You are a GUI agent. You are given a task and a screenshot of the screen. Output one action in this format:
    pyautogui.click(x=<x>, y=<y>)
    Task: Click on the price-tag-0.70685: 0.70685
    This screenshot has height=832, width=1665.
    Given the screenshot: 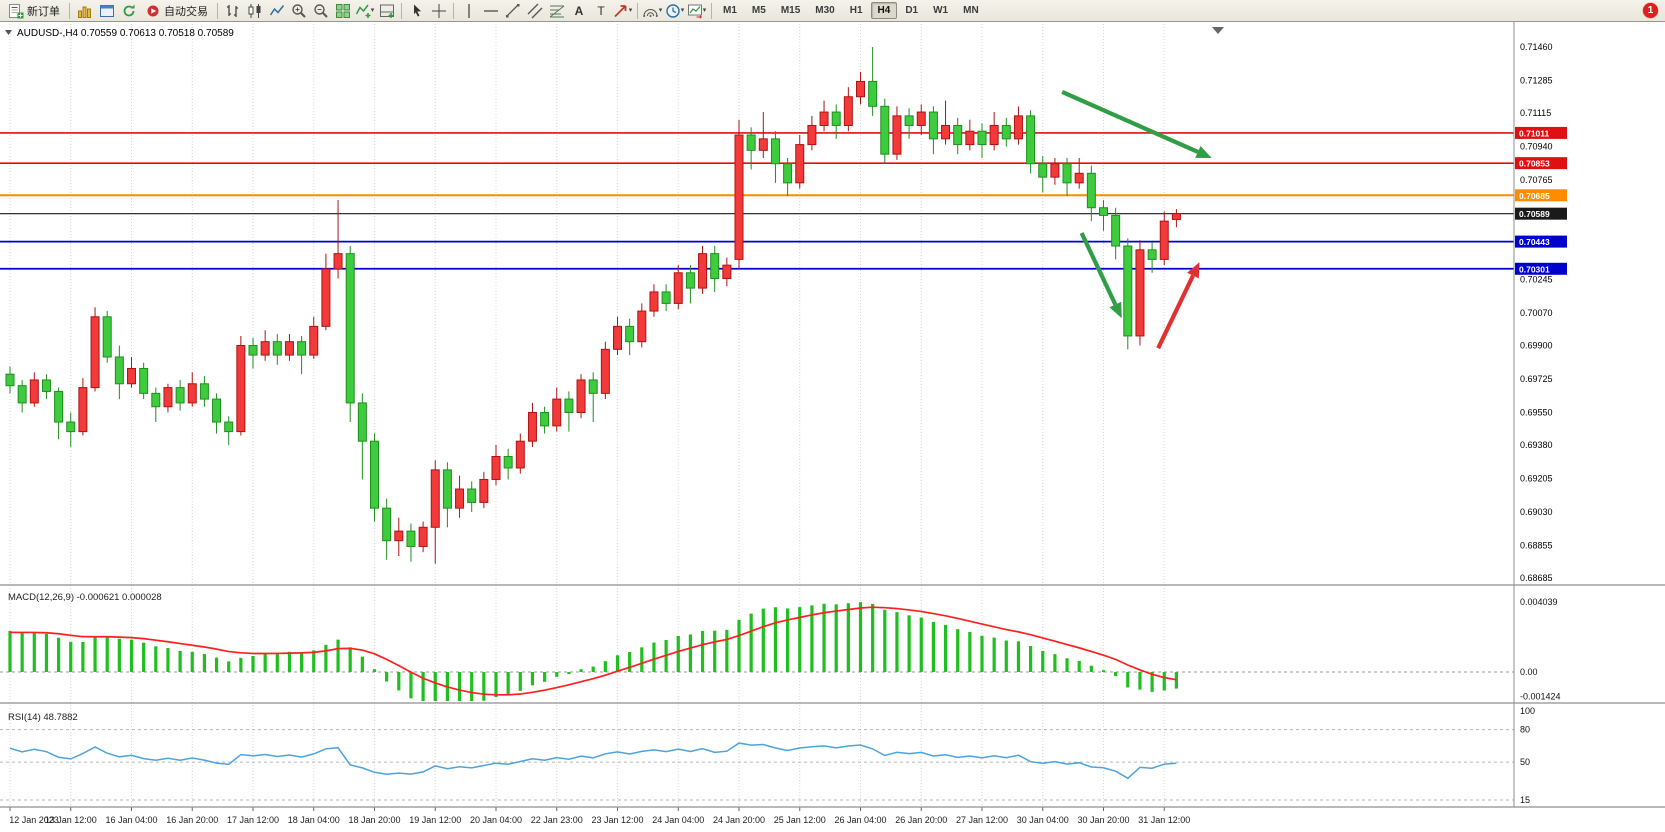 What is the action you would take?
    pyautogui.click(x=1534, y=196)
    